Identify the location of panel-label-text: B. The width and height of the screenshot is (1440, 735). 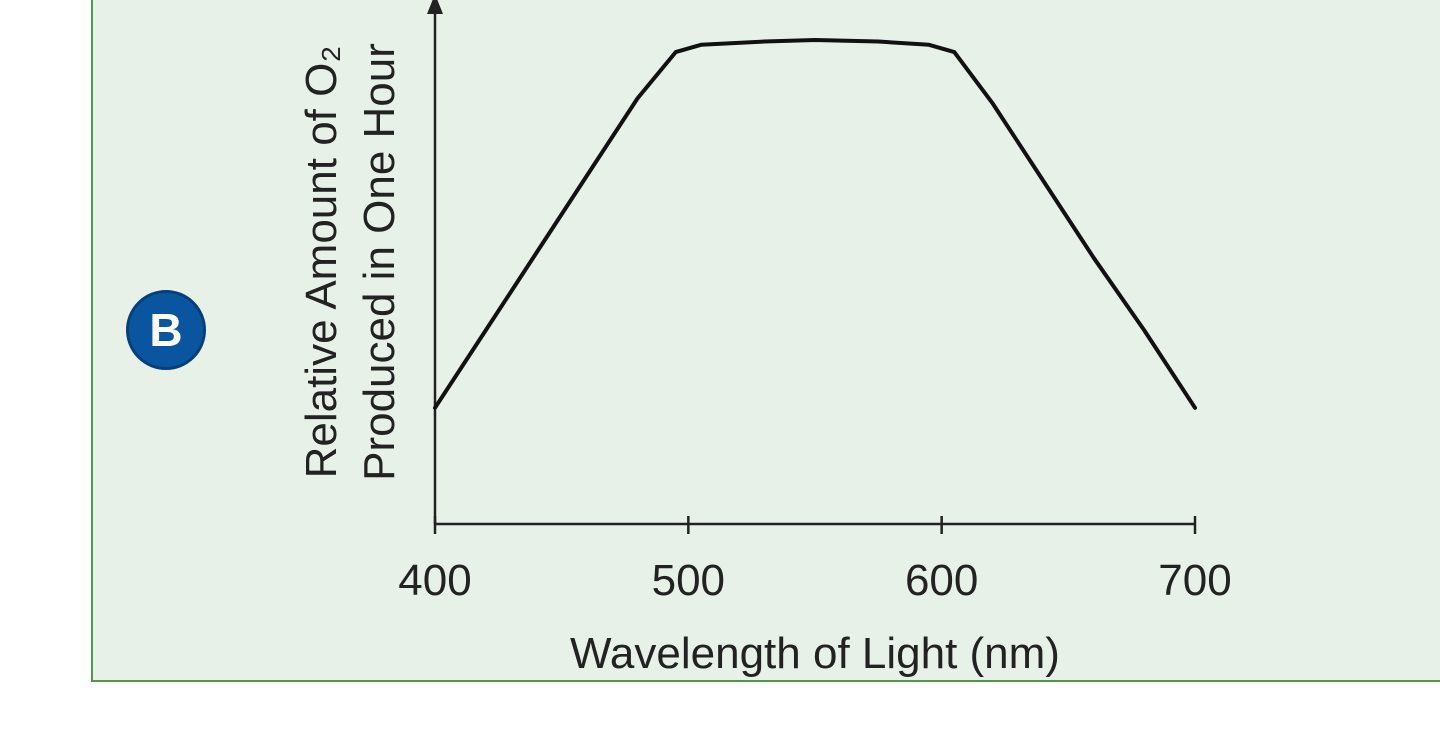
(166, 330).